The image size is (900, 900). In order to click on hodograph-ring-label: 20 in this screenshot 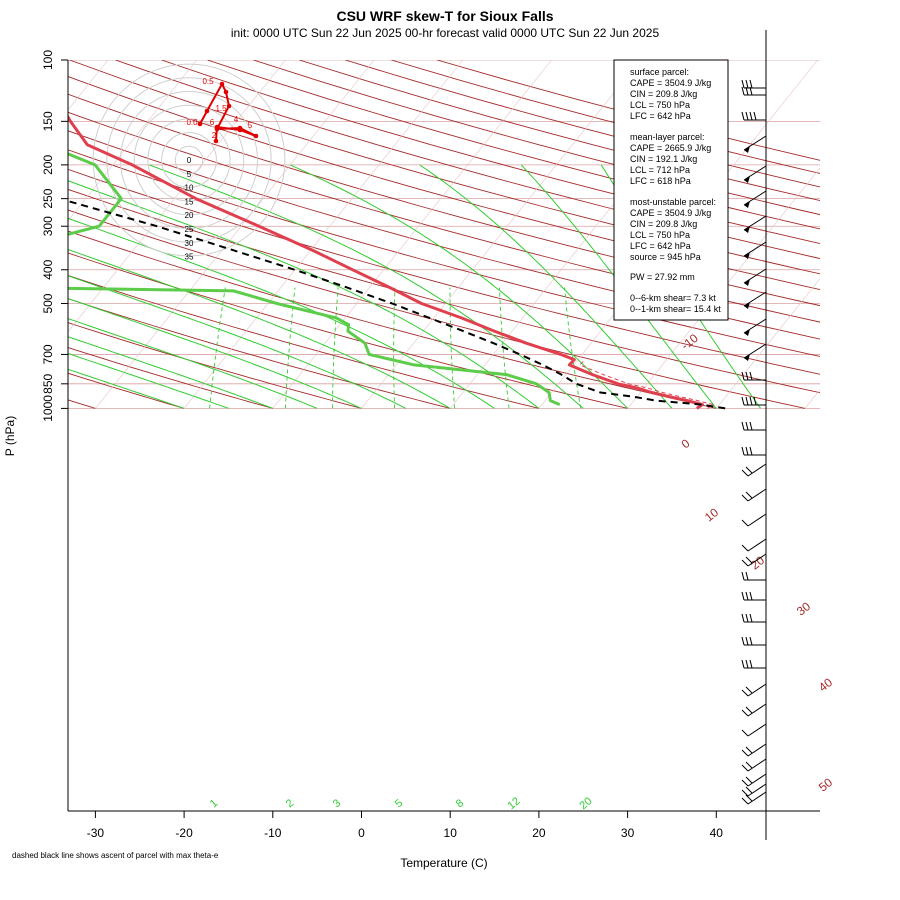, I will do `click(189, 215)`.